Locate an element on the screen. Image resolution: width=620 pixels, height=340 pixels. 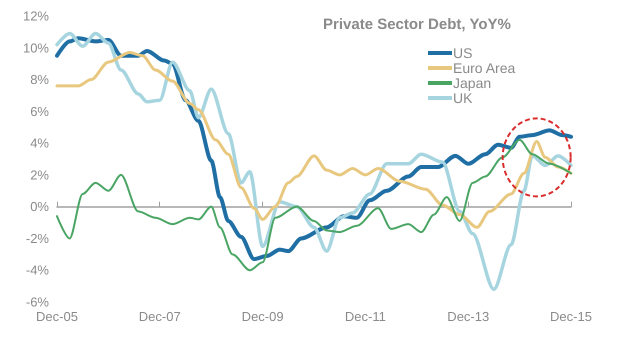
chart-title: Private Sector Debt, YoY% is located at coordinates (417, 24).